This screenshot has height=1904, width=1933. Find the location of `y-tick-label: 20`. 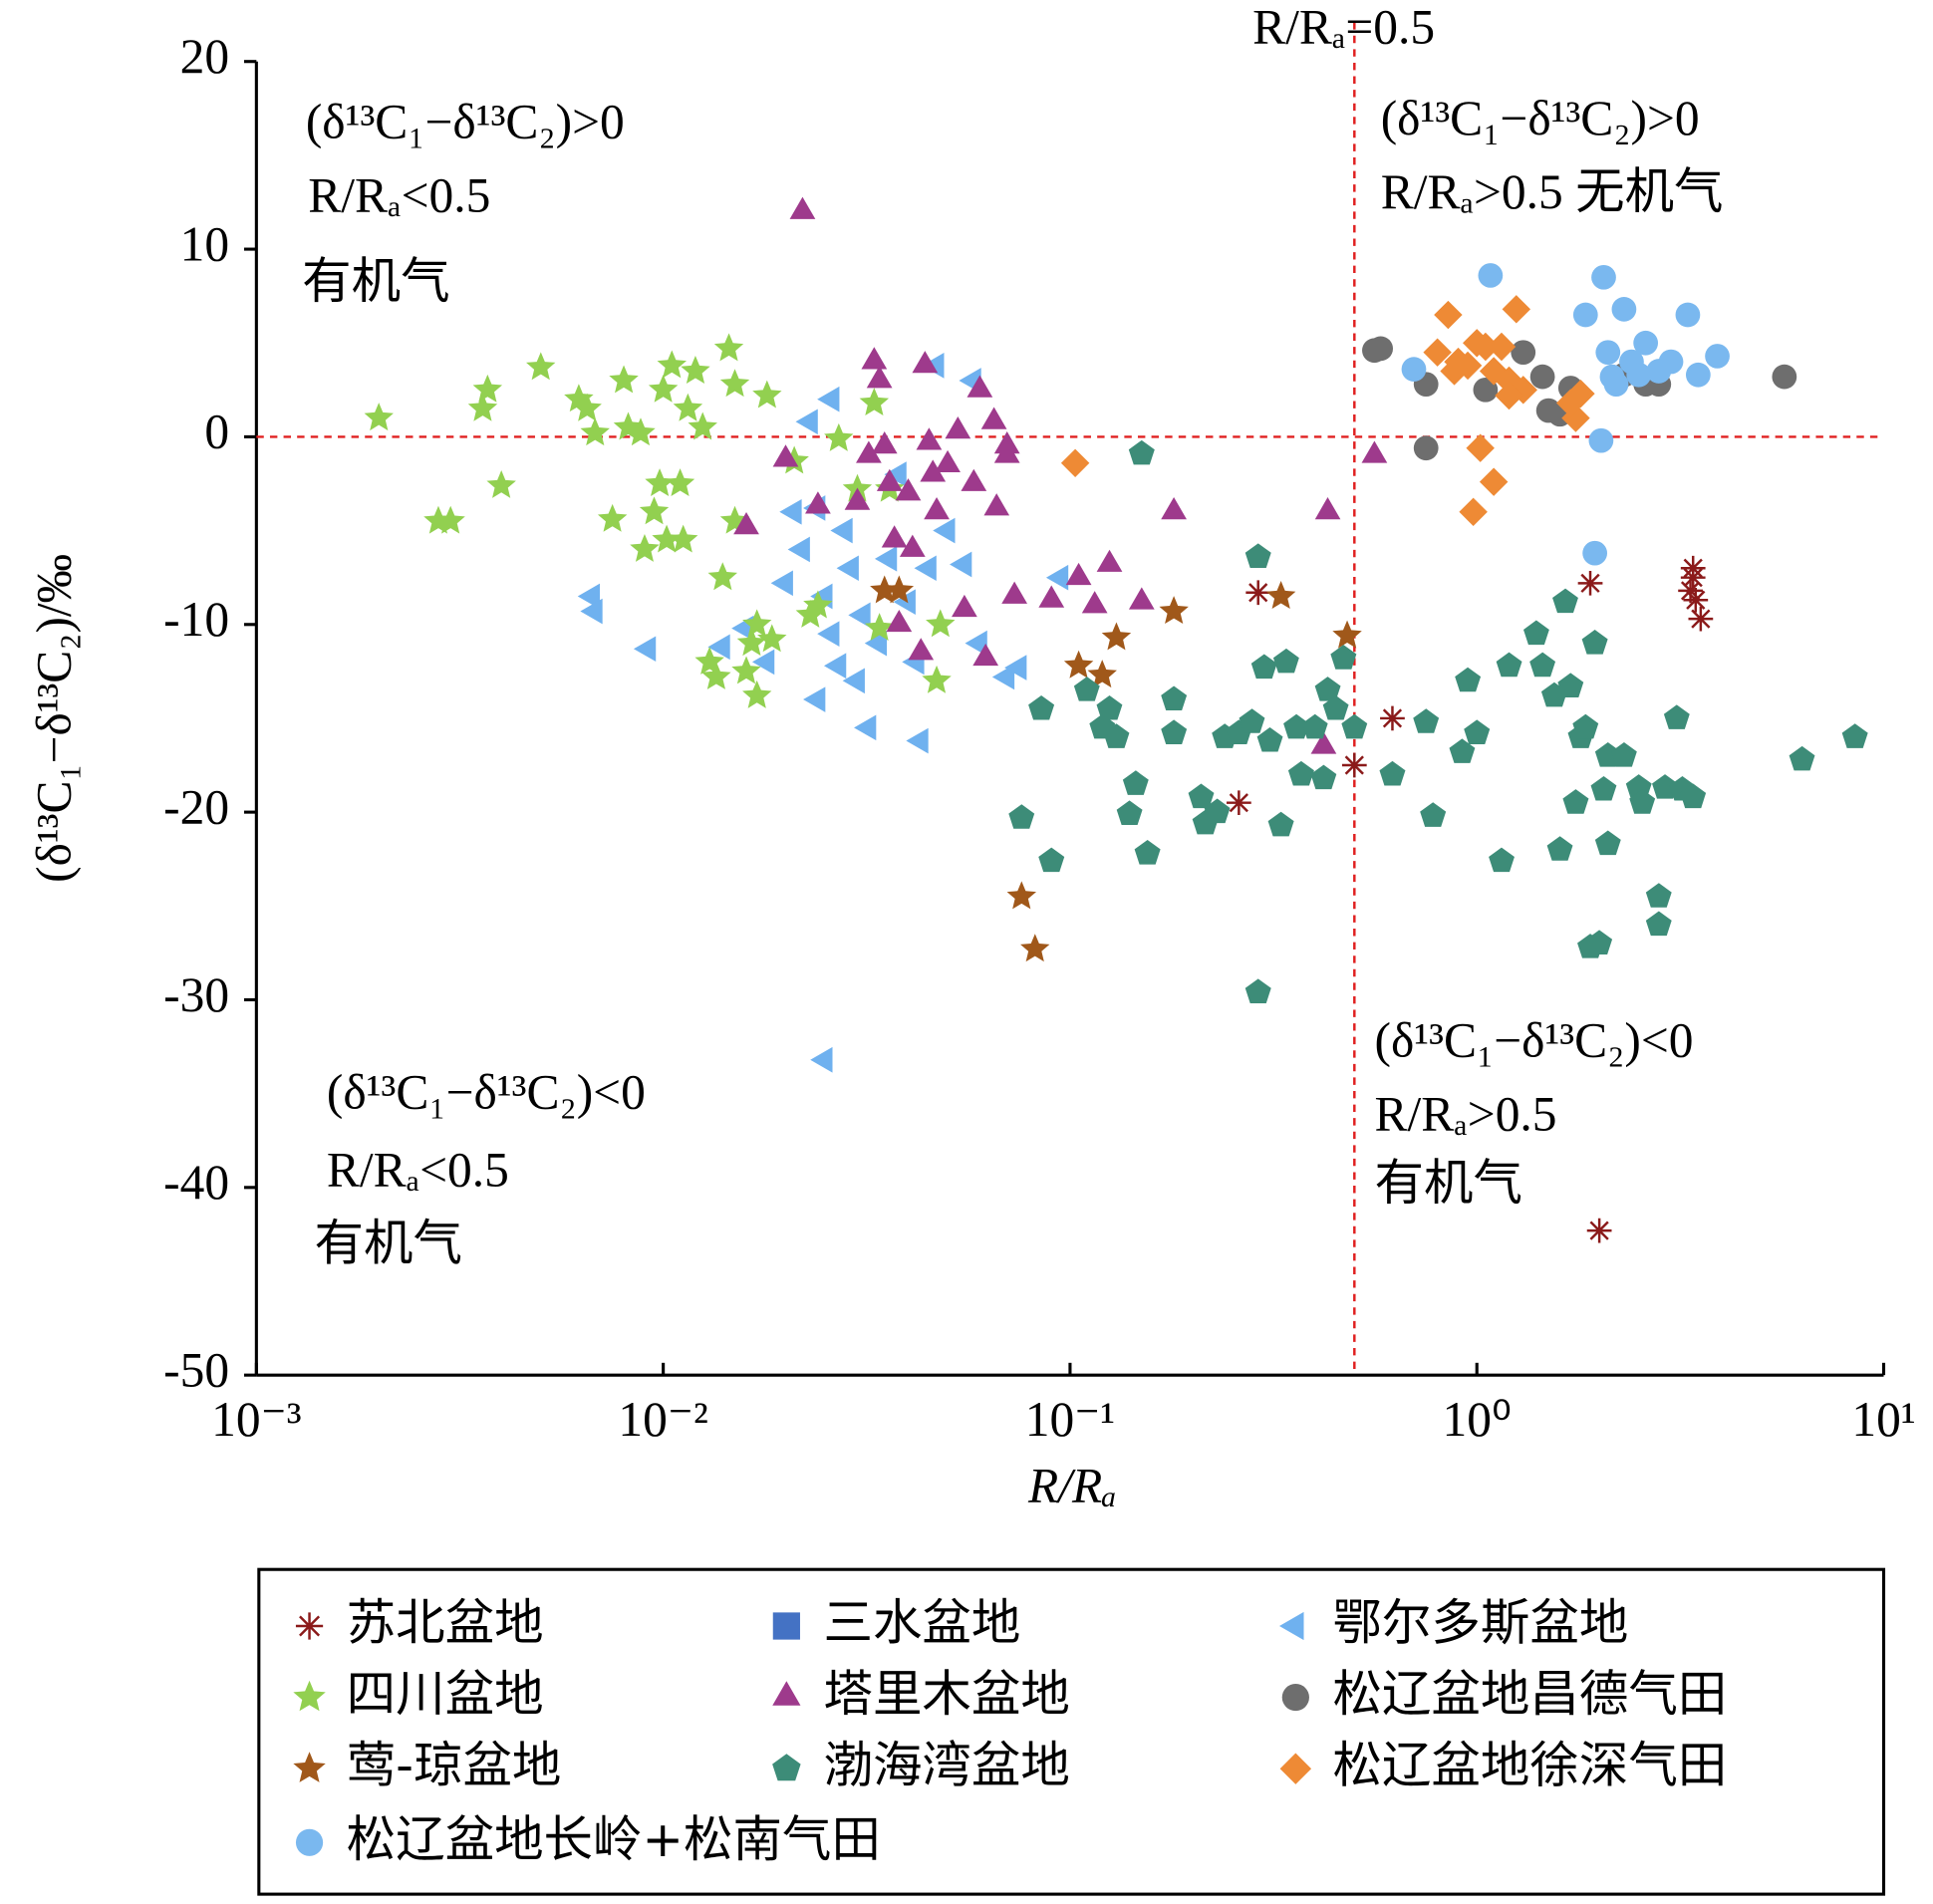

y-tick-label: 20 is located at coordinates (204, 56).